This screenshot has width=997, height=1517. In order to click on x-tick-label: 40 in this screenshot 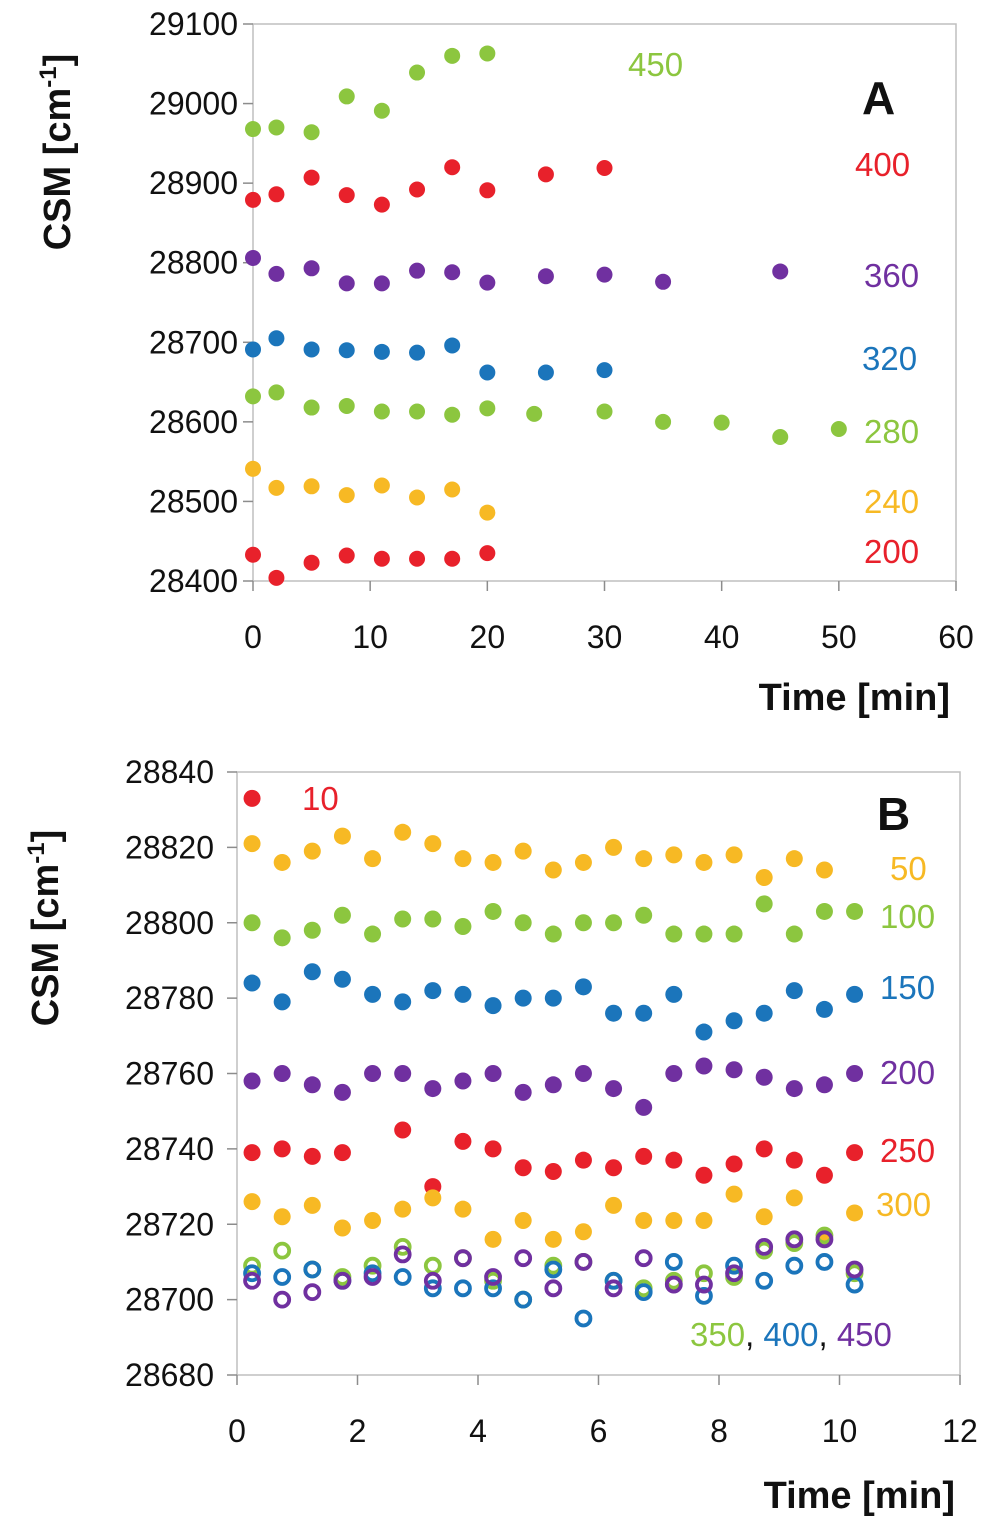, I will do `click(722, 637)`.